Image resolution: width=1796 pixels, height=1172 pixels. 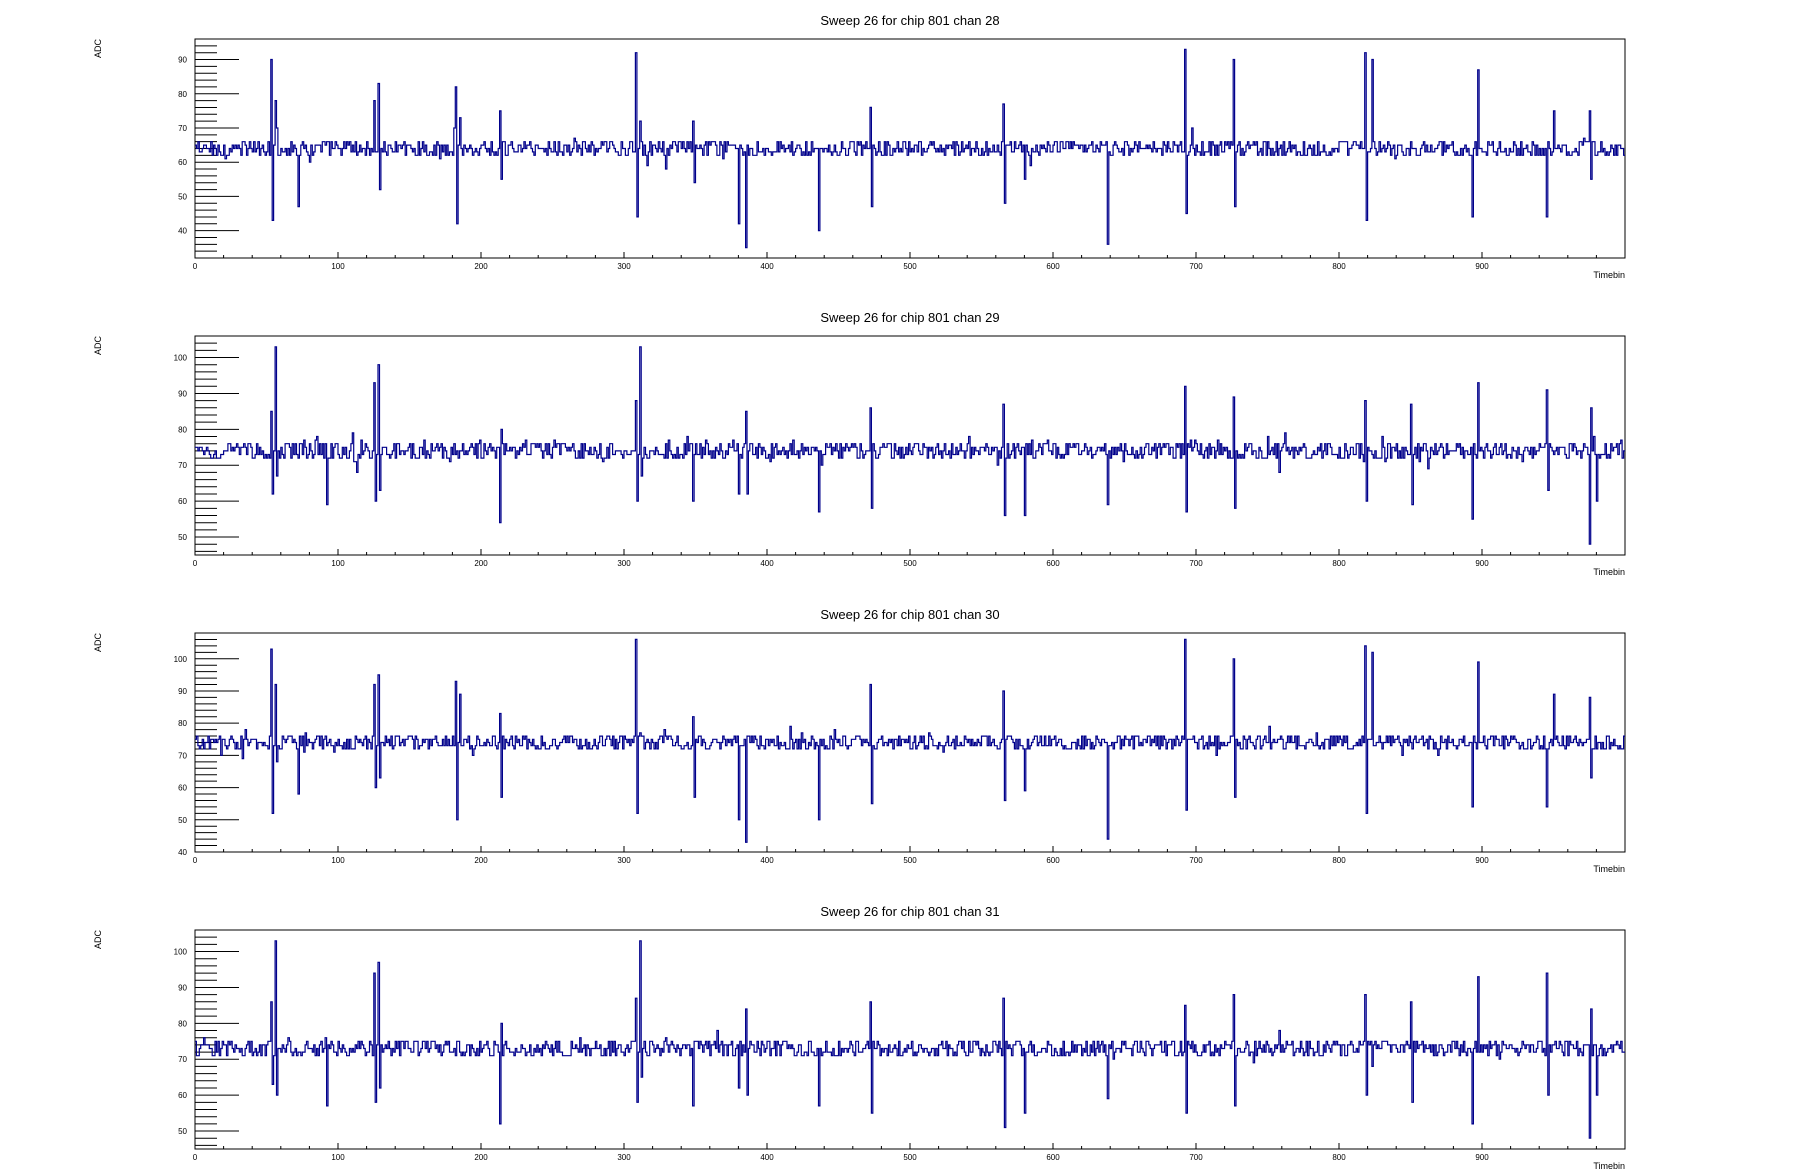 What do you see at coordinates (909, 911) in the screenshot?
I see `chart-title: Sweep 26 for chip 801 chan 31` at bounding box center [909, 911].